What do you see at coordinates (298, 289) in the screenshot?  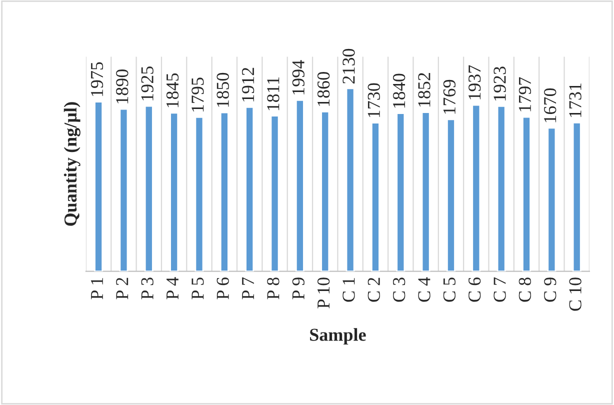 I see `x-tick-label: P 9` at bounding box center [298, 289].